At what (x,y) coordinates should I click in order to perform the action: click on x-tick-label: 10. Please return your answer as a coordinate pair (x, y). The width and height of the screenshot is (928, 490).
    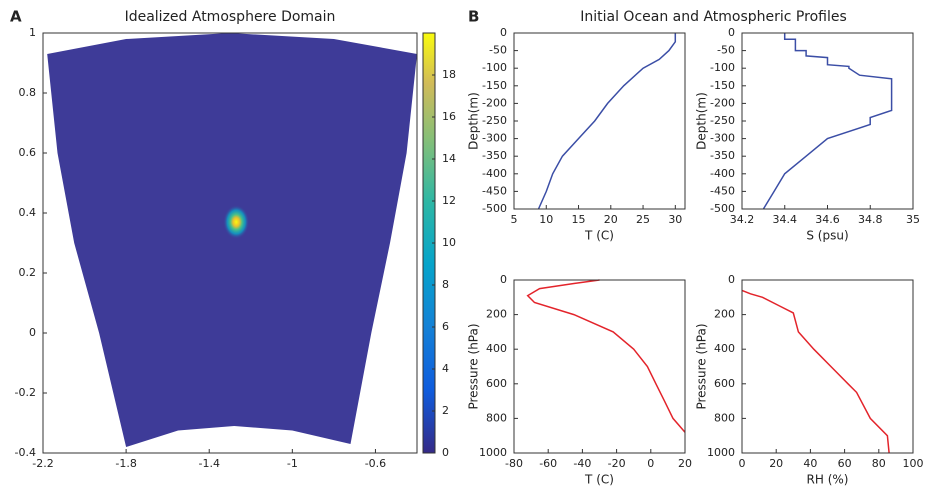
    Looking at the image, I should click on (546, 219).